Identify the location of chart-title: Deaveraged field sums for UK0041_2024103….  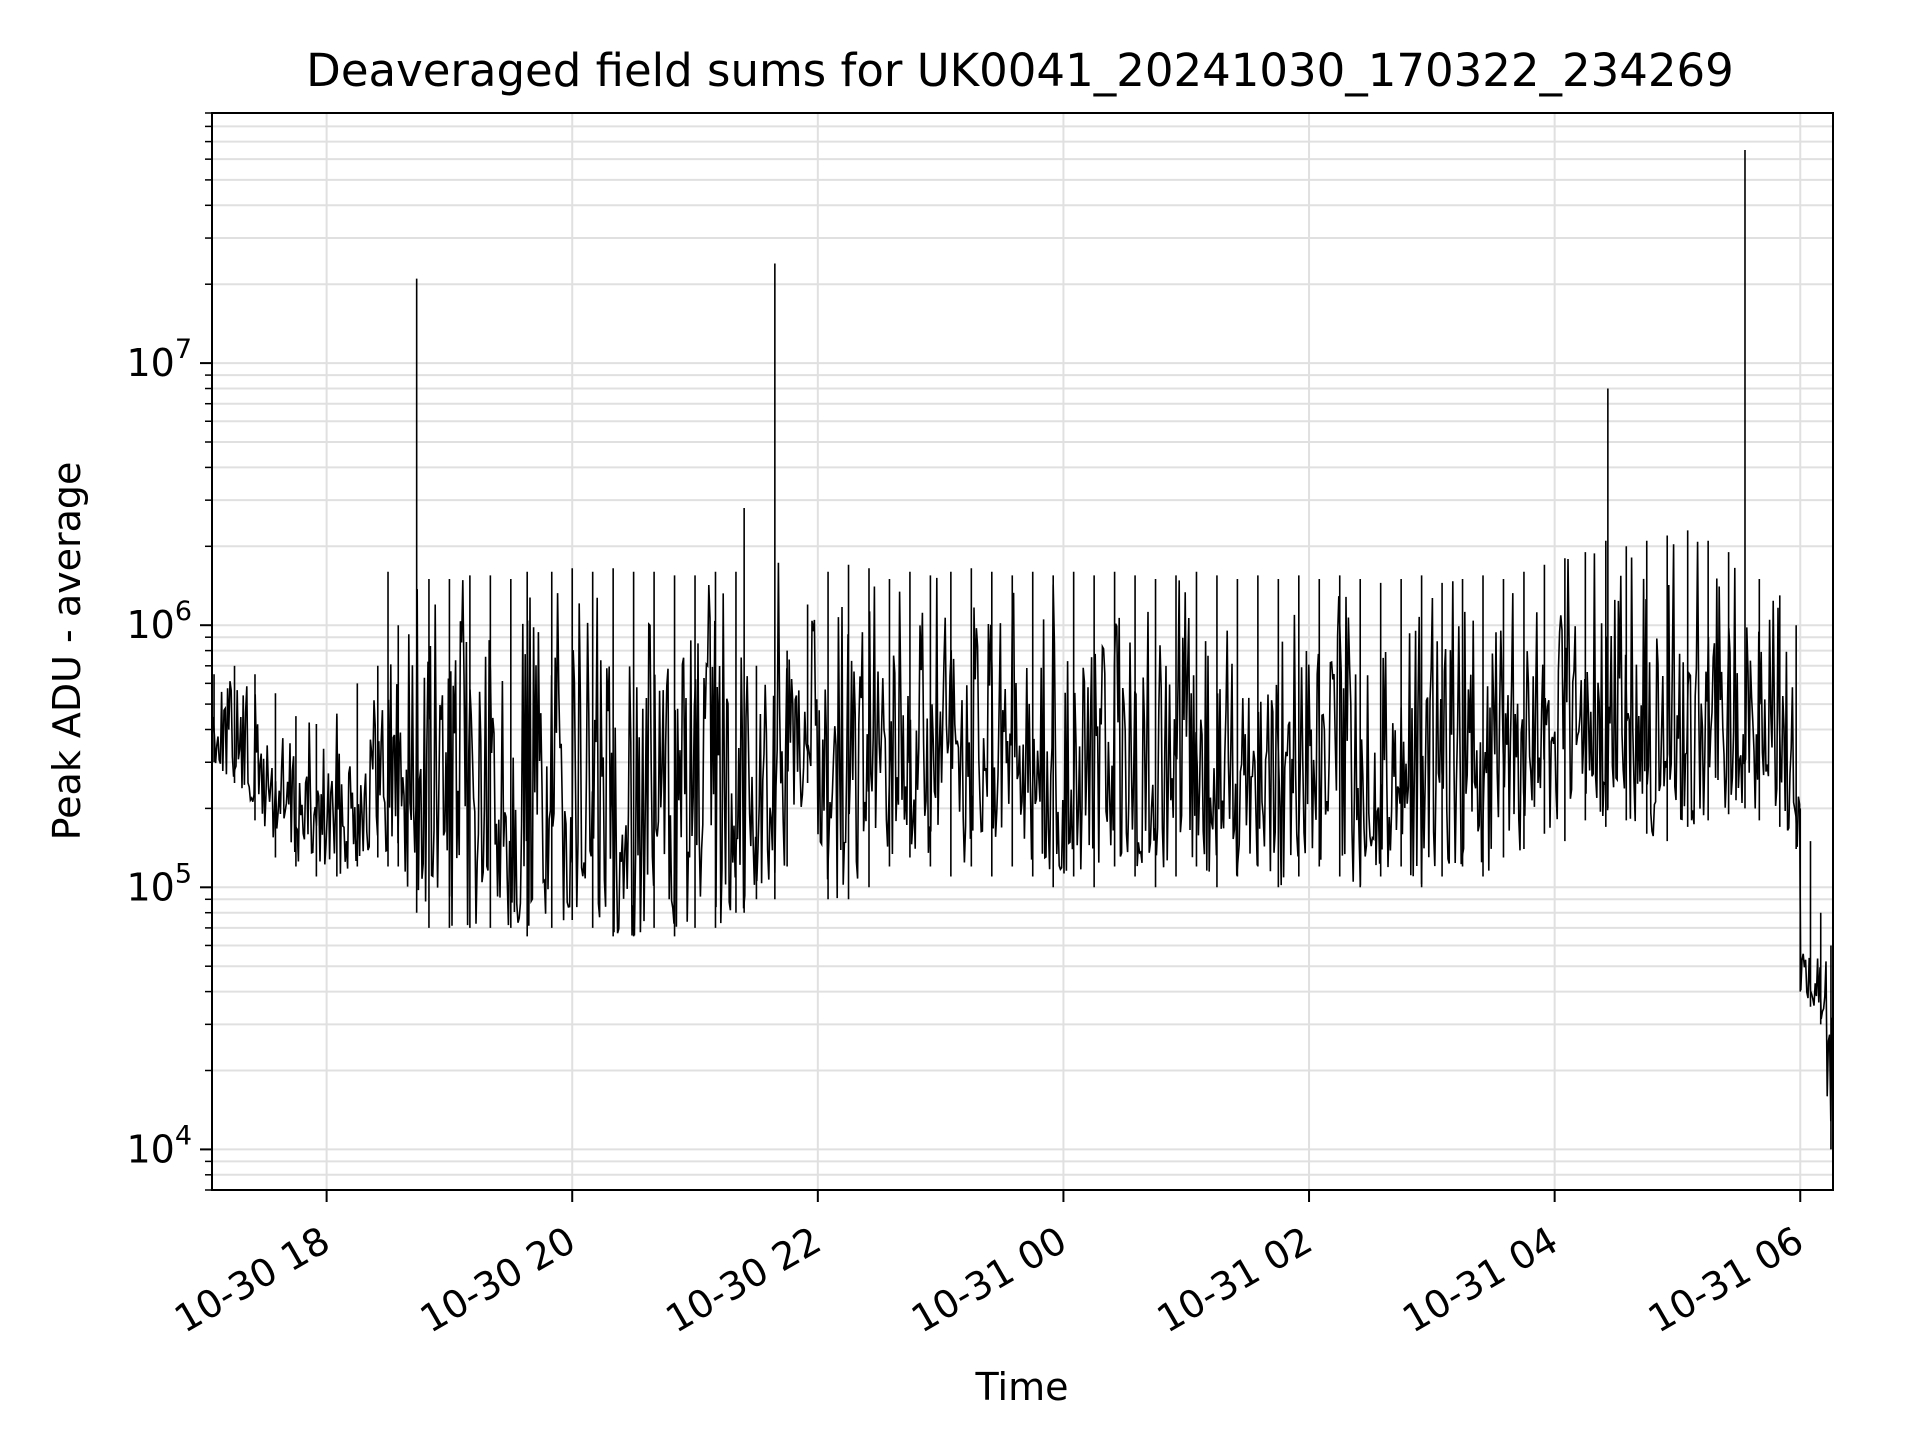
(1020, 70).